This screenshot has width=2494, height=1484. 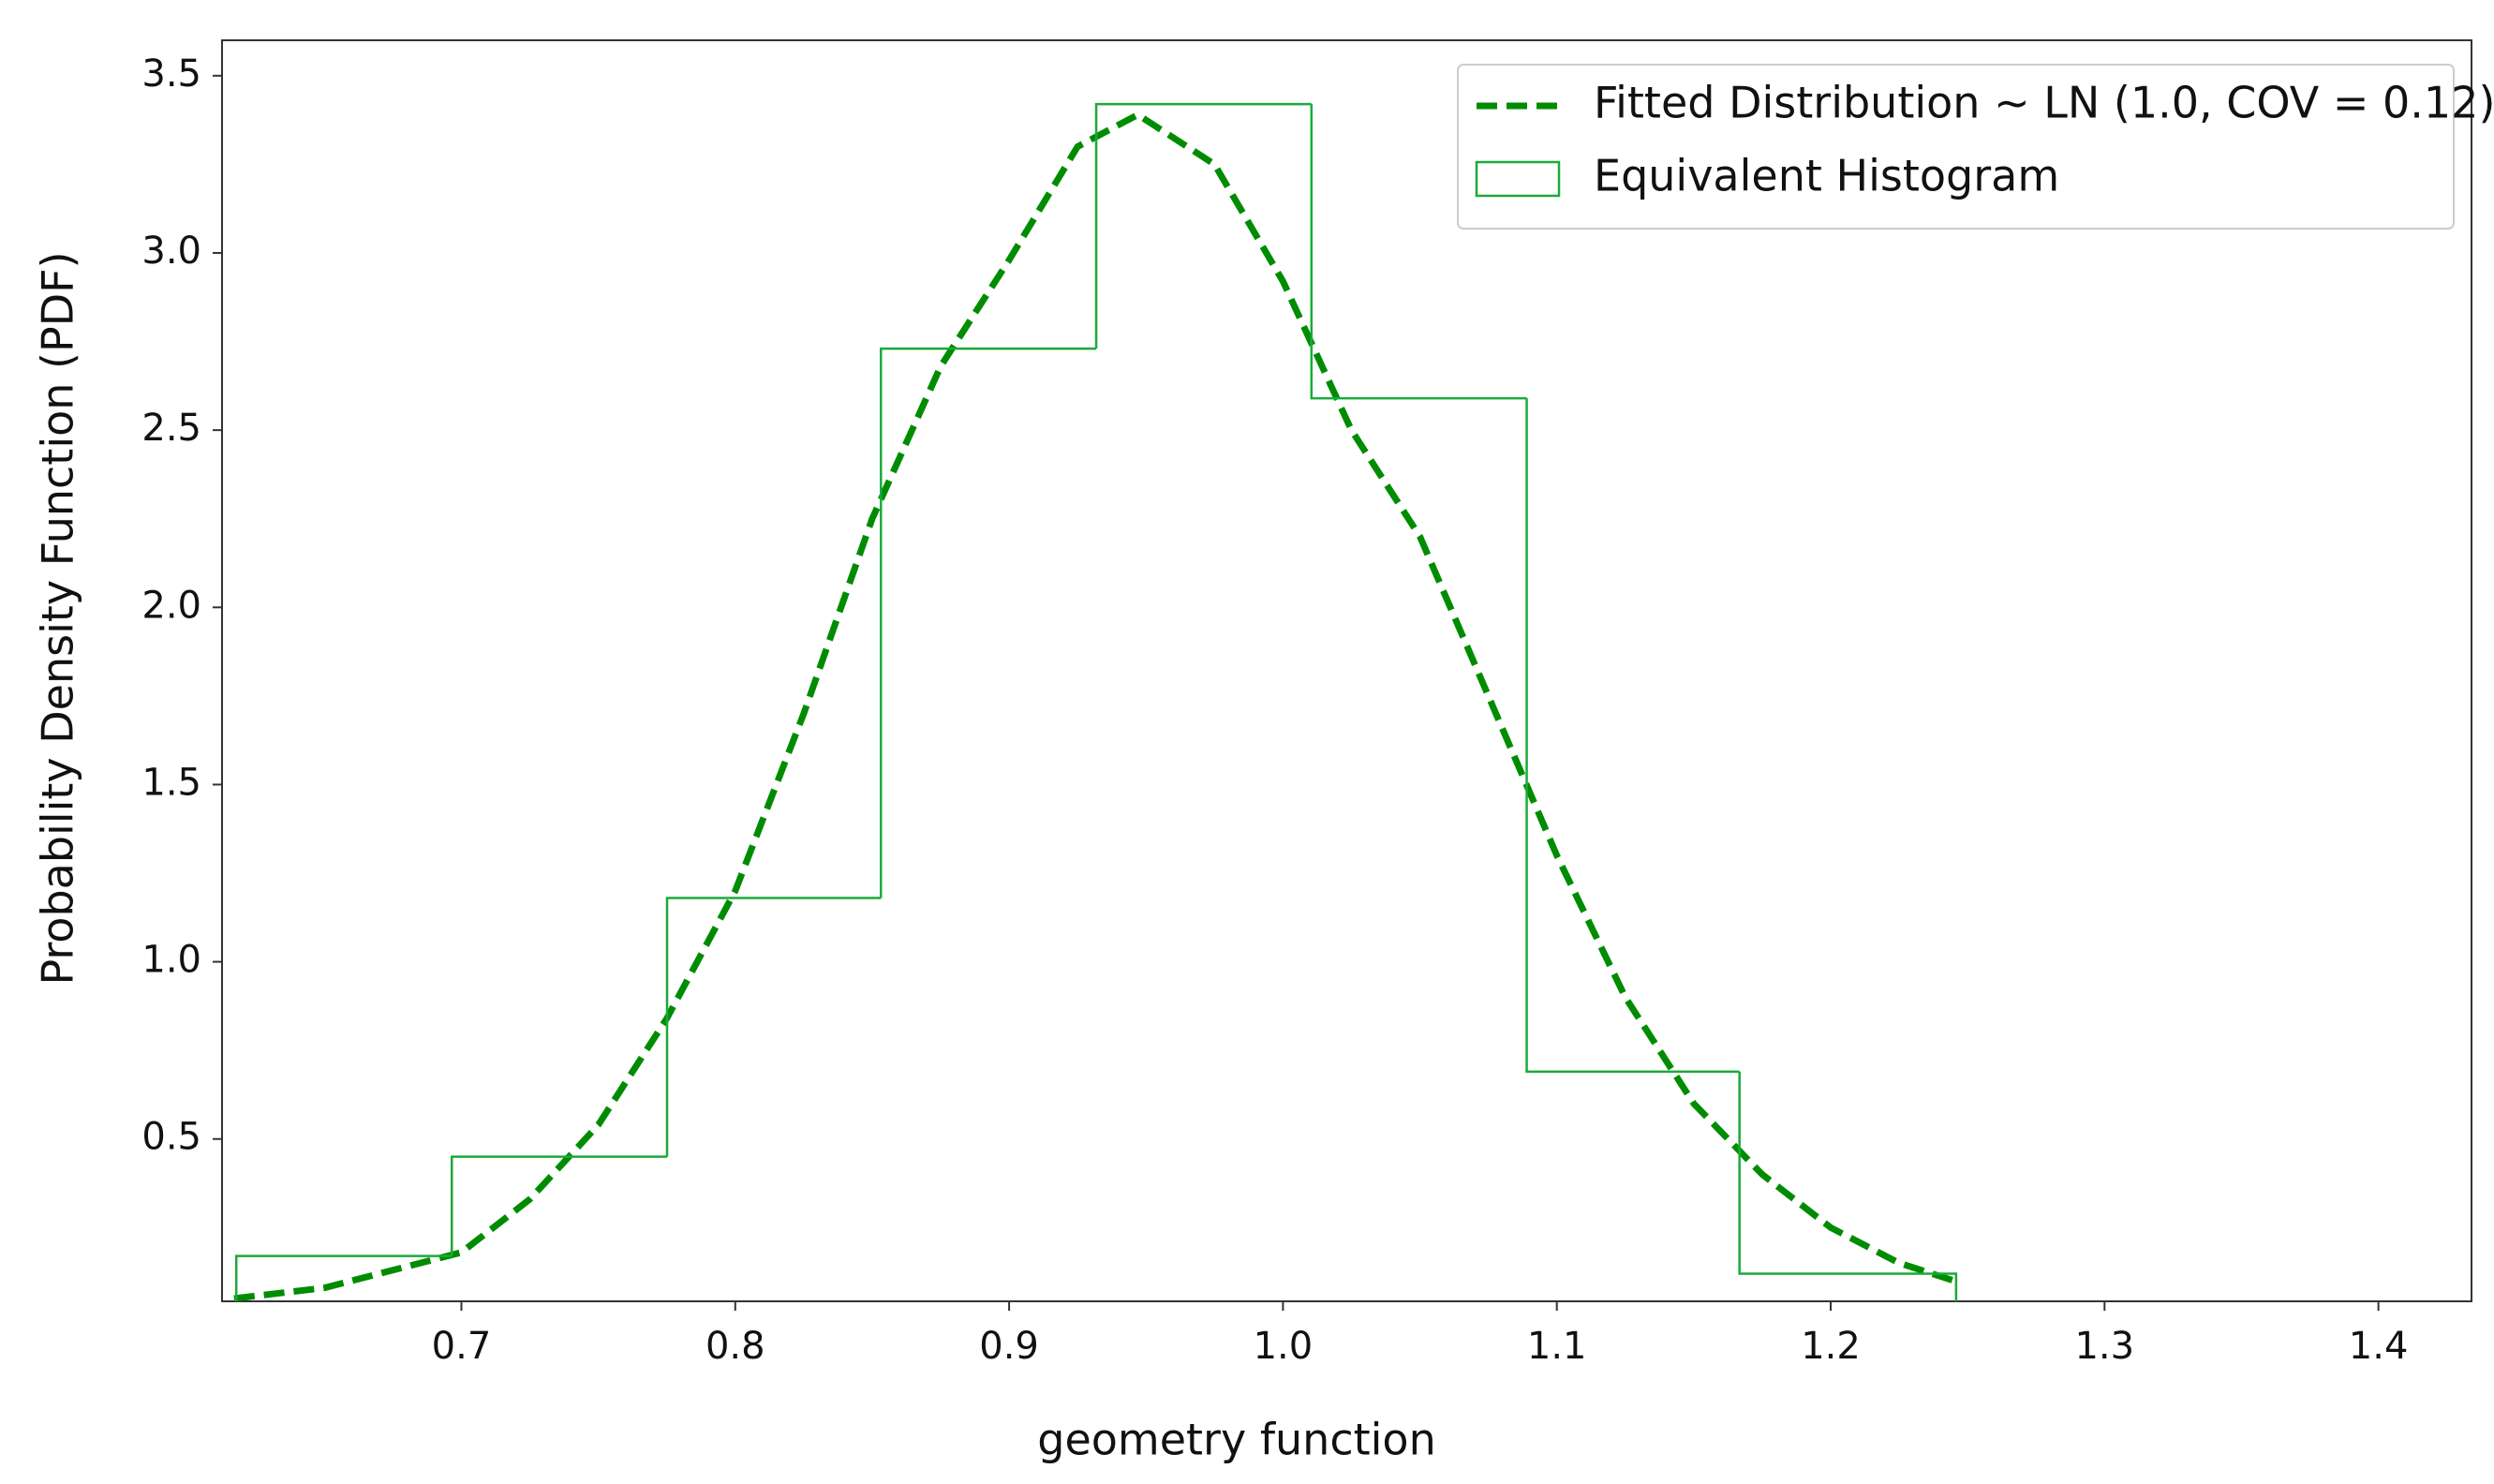 What do you see at coordinates (1831, 1346) in the screenshot?
I see `x-tick-label: 1.2` at bounding box center [1831, 1346].